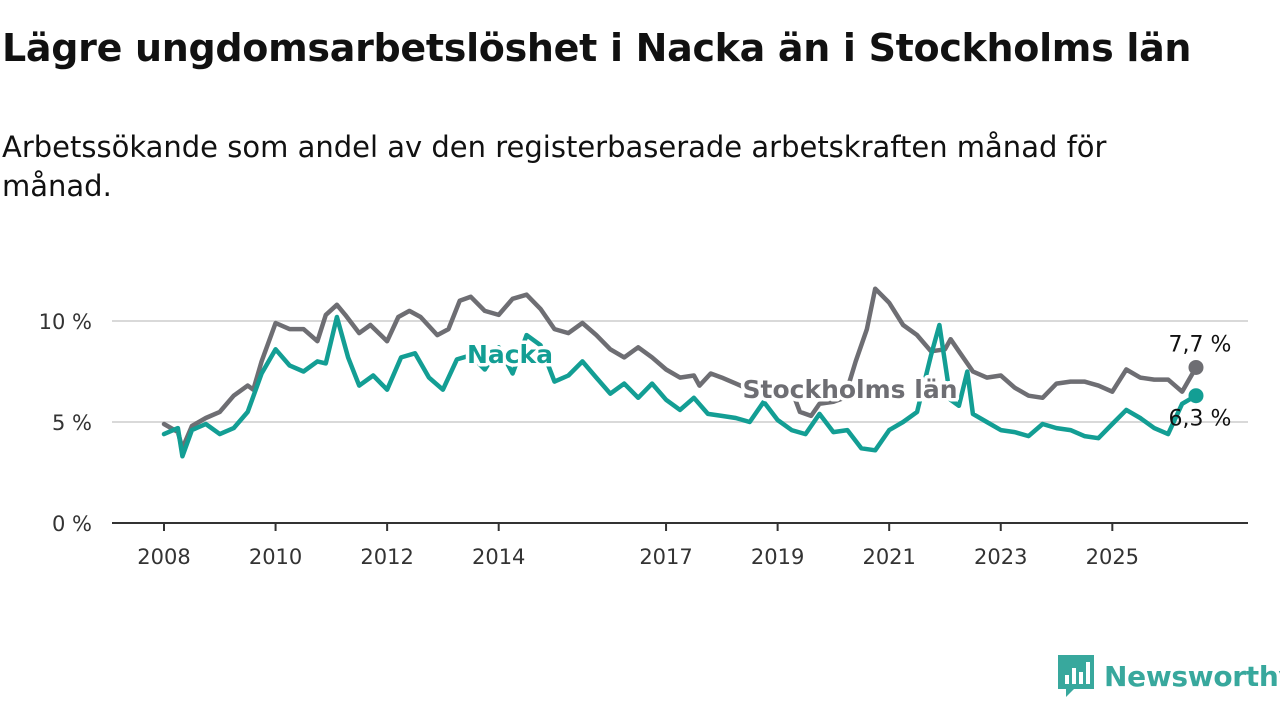 This screenshot has width=1280, height=720. What do you see at coordinates (1192, 676) in the screenshot?
I see `brand-name: Newsworthy` at bounding box center [1192, 676].